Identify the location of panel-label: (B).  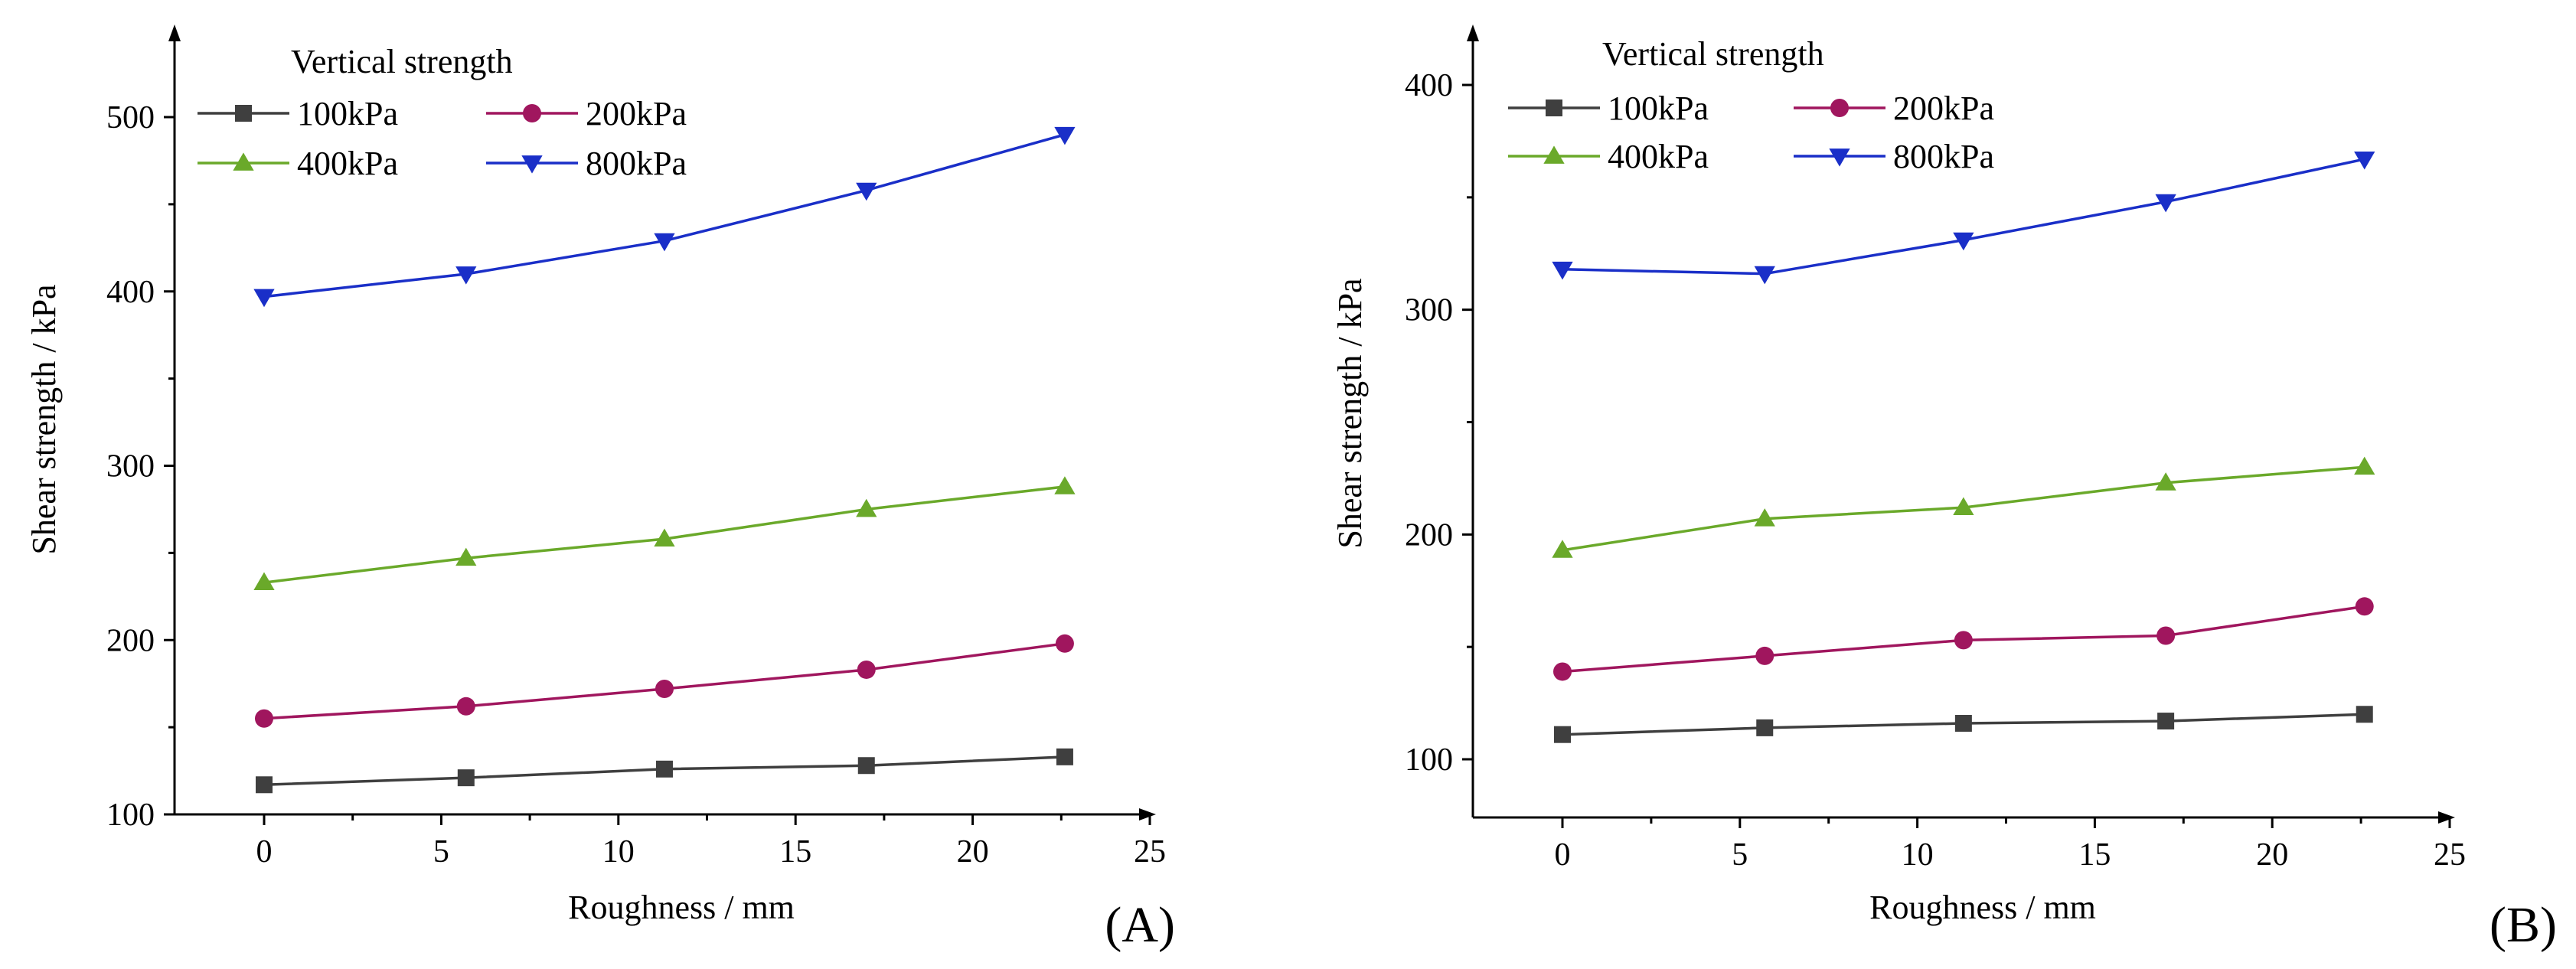
(2523, 925).